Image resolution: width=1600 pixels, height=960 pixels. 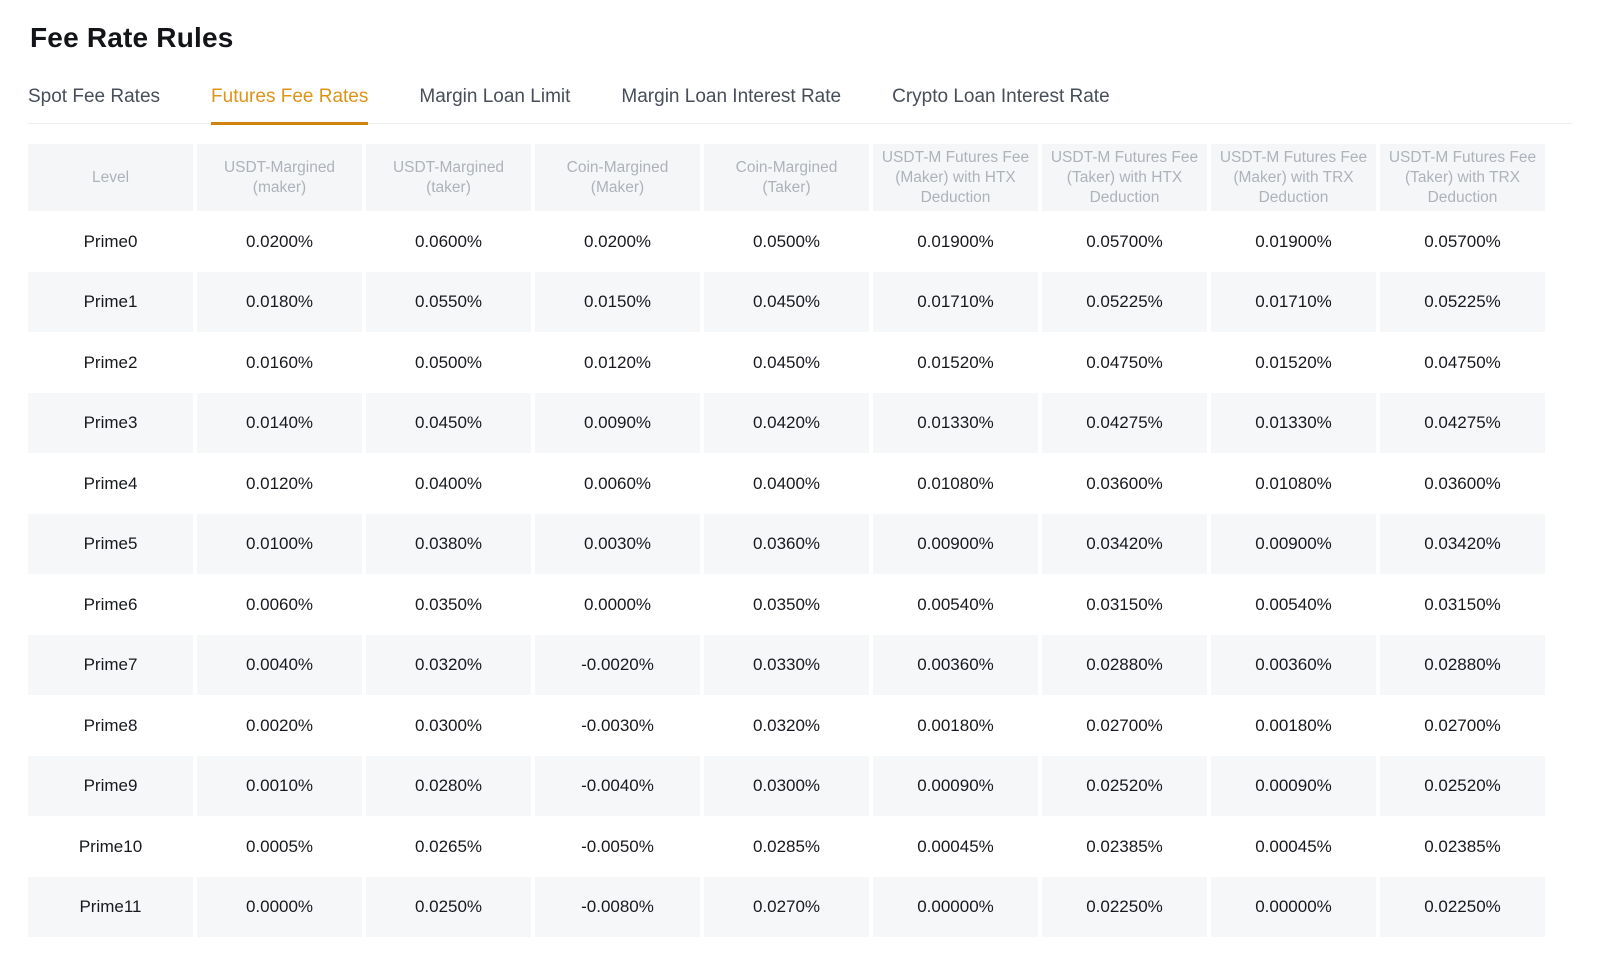 What do you see at coordinates (279, 241) in the screenshot?
I see `fee-value-cell: 0.0200%` at bounding box center [279, 241].